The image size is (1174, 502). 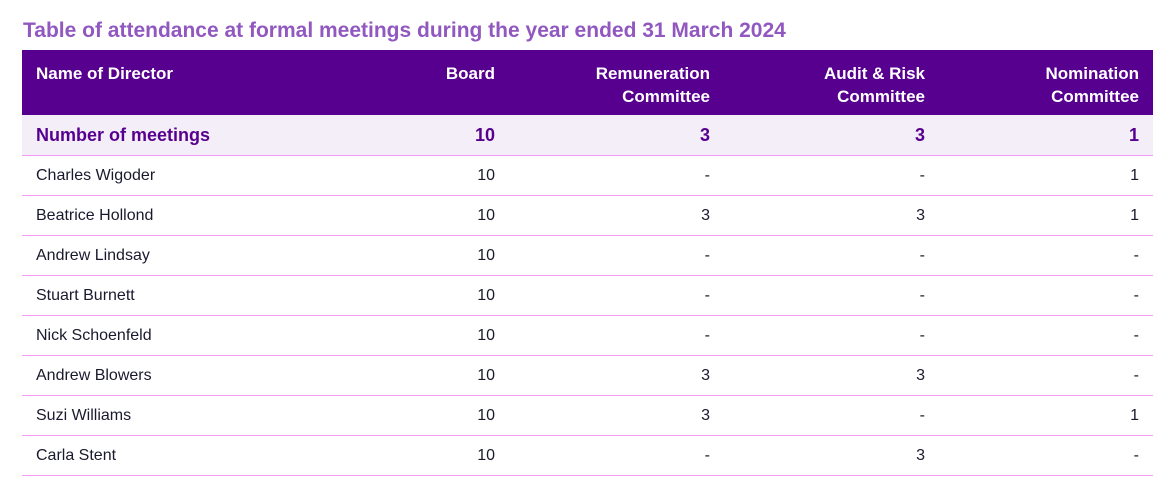 I want to click on table-row: Suzi Williams 10 3-1, so click(x=587, y=415).